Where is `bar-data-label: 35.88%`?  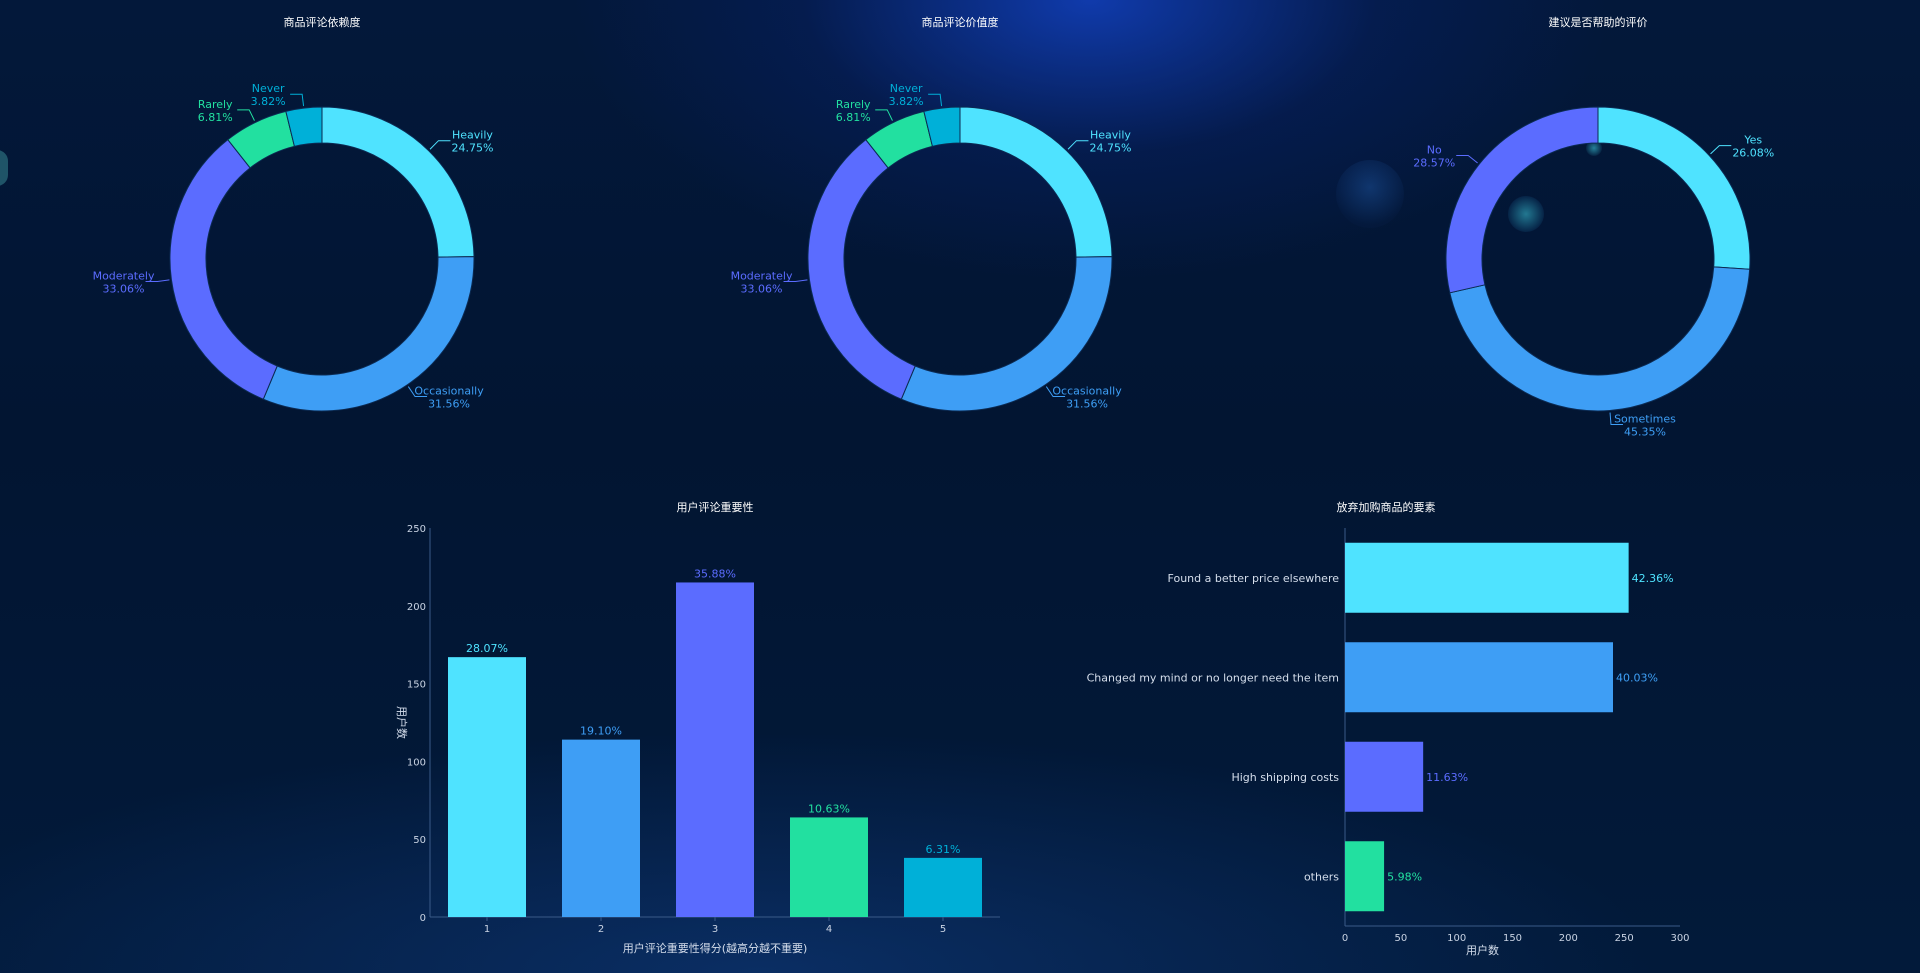
bar-data-label: 35.88% is located at coordinates (715, 573).